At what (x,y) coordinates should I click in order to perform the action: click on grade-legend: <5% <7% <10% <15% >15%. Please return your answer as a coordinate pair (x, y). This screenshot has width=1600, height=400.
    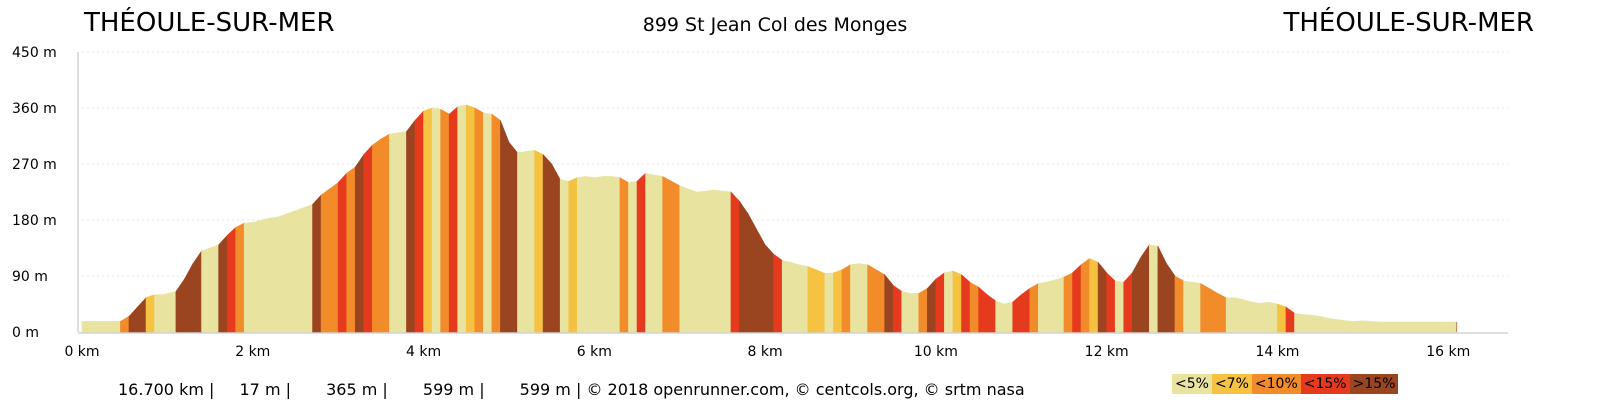
    Looking at the image, I should click on (1285, 384).